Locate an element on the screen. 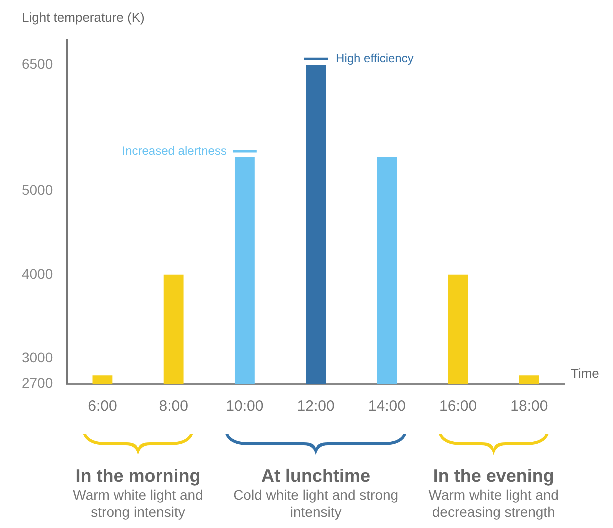 The width and height of the screenshot is (613, 528). text: Warm white light and strong intensity is located at coordinates (138, 504).